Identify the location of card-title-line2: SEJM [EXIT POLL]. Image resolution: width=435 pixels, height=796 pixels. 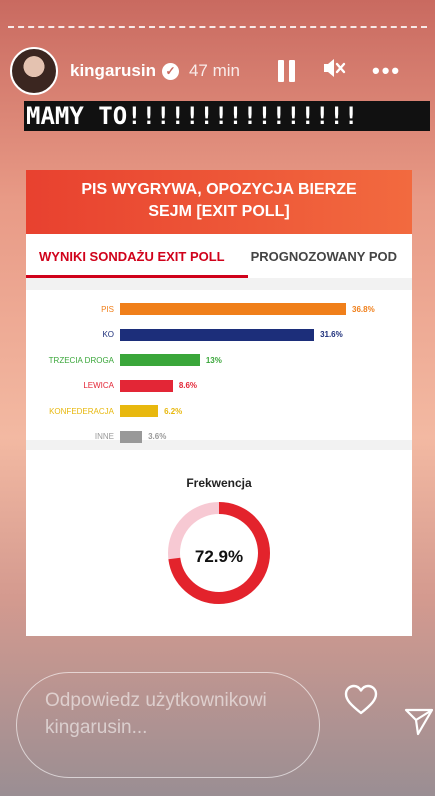
(219, 211).